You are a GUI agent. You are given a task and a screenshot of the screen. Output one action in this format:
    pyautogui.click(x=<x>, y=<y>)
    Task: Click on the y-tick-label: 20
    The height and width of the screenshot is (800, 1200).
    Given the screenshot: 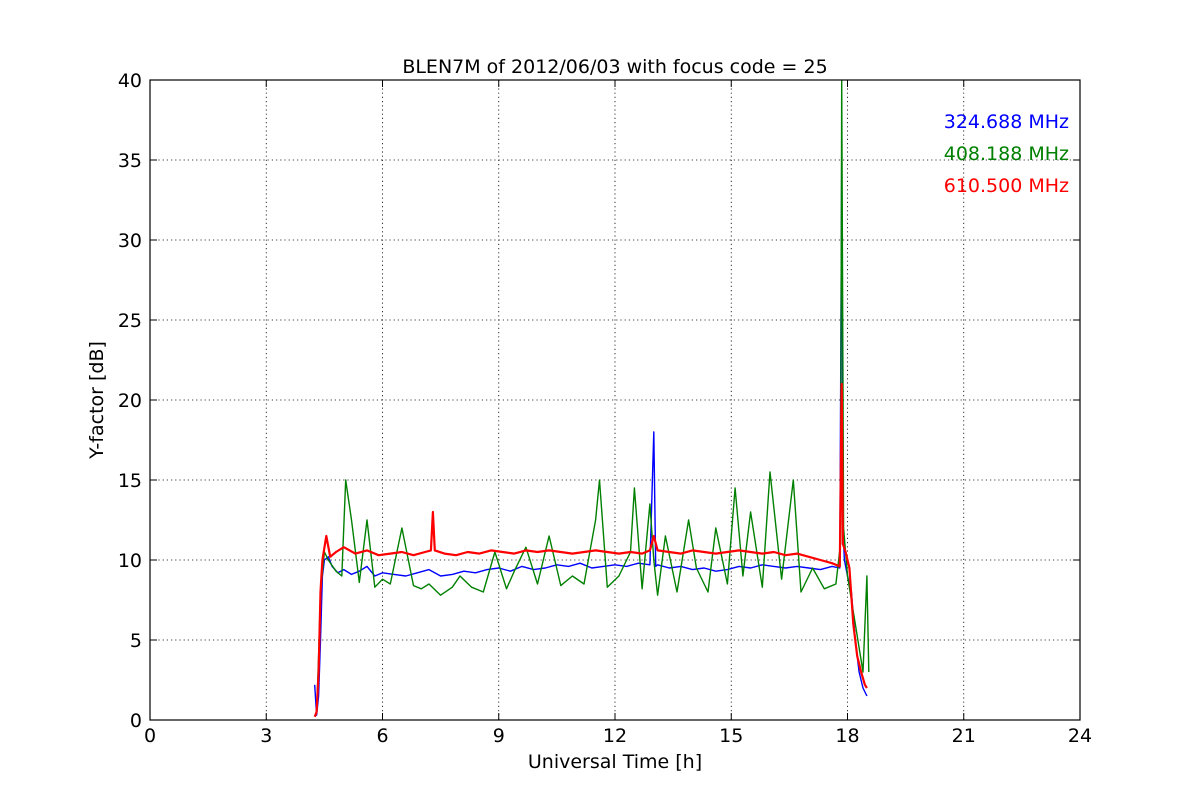 What is the action you would take?
    pyautogui.click(x=130, y=401)
    